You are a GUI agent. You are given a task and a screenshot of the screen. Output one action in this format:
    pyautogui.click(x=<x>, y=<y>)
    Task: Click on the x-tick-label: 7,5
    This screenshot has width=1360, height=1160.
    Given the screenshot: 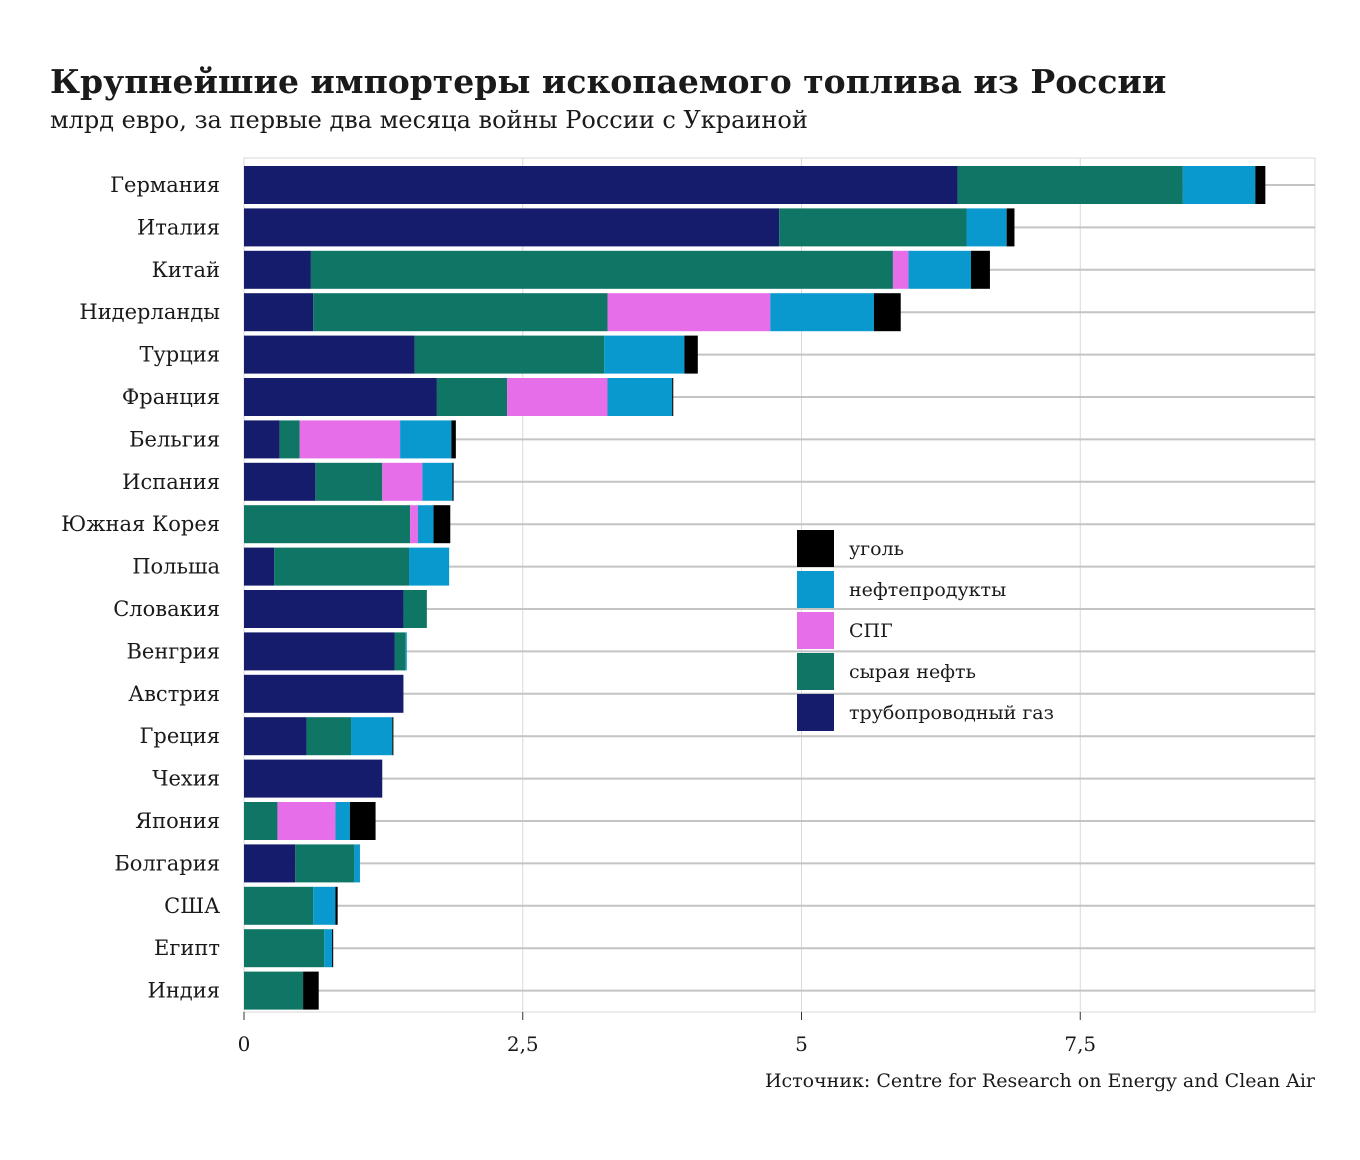 What is the action you would take?
    pyautogui.click(x=1080, y=1044)
    